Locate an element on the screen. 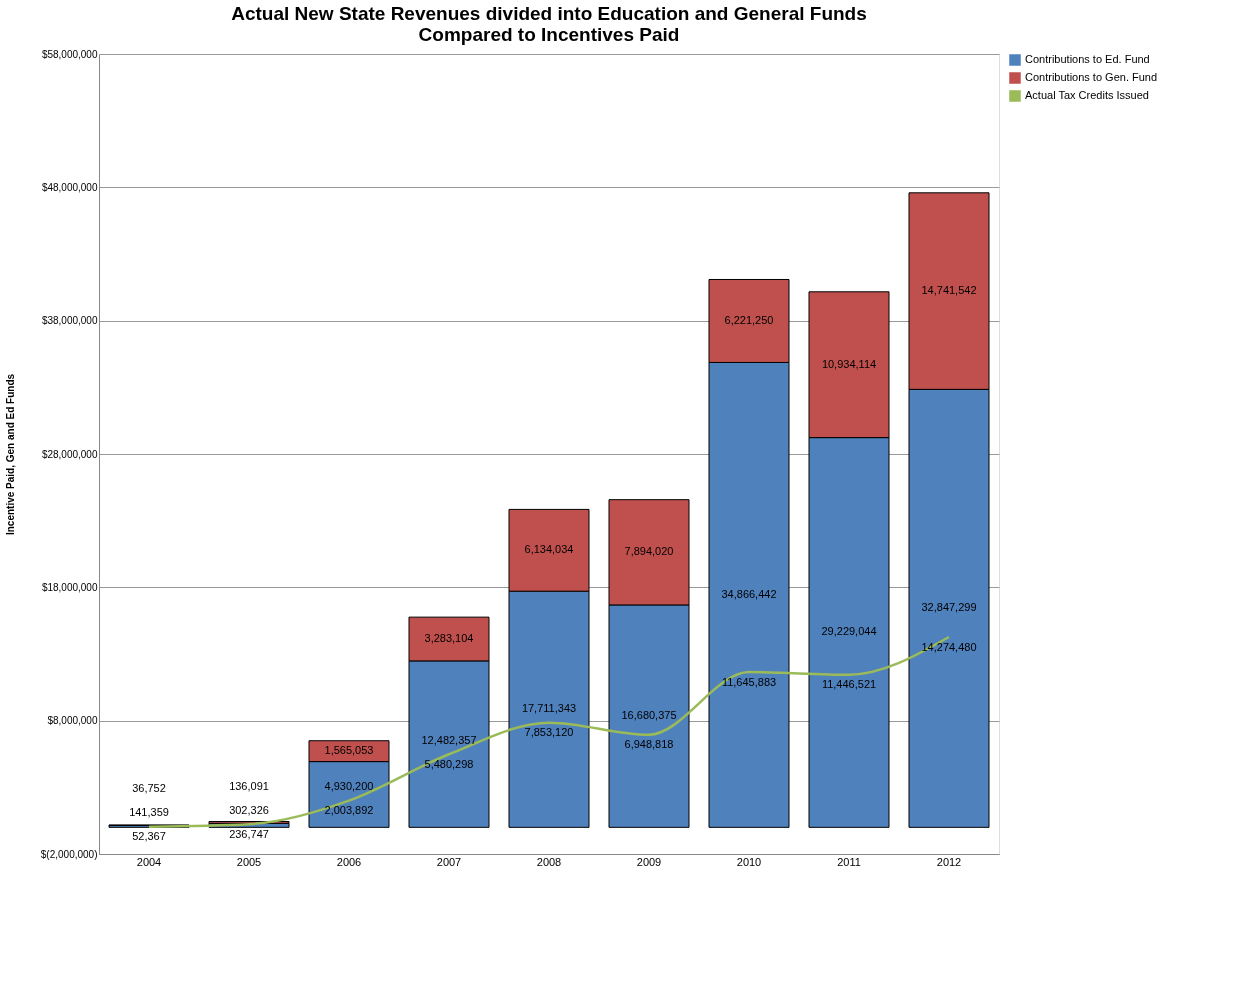 Image resolution: width=1251 pixels, height=984 pixels. data-label: 12,482,357 is located at coordinates (449, 739).